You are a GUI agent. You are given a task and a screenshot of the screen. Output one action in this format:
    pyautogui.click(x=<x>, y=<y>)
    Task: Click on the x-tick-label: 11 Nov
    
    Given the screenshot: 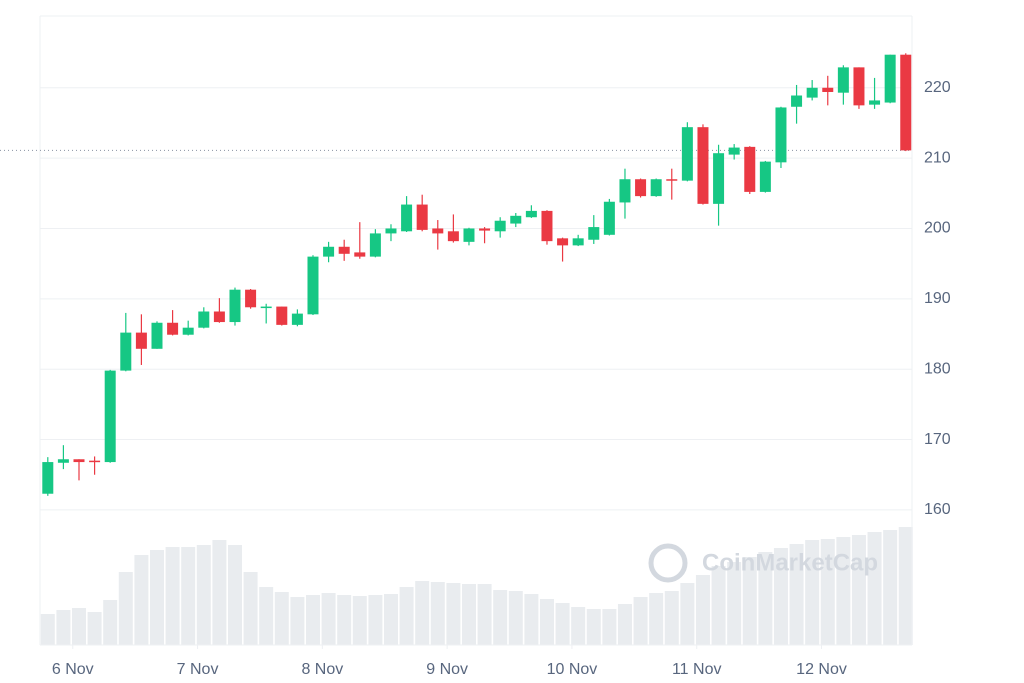 What is the action you would take?
    pyautogui.click(x=697, y=669)
    